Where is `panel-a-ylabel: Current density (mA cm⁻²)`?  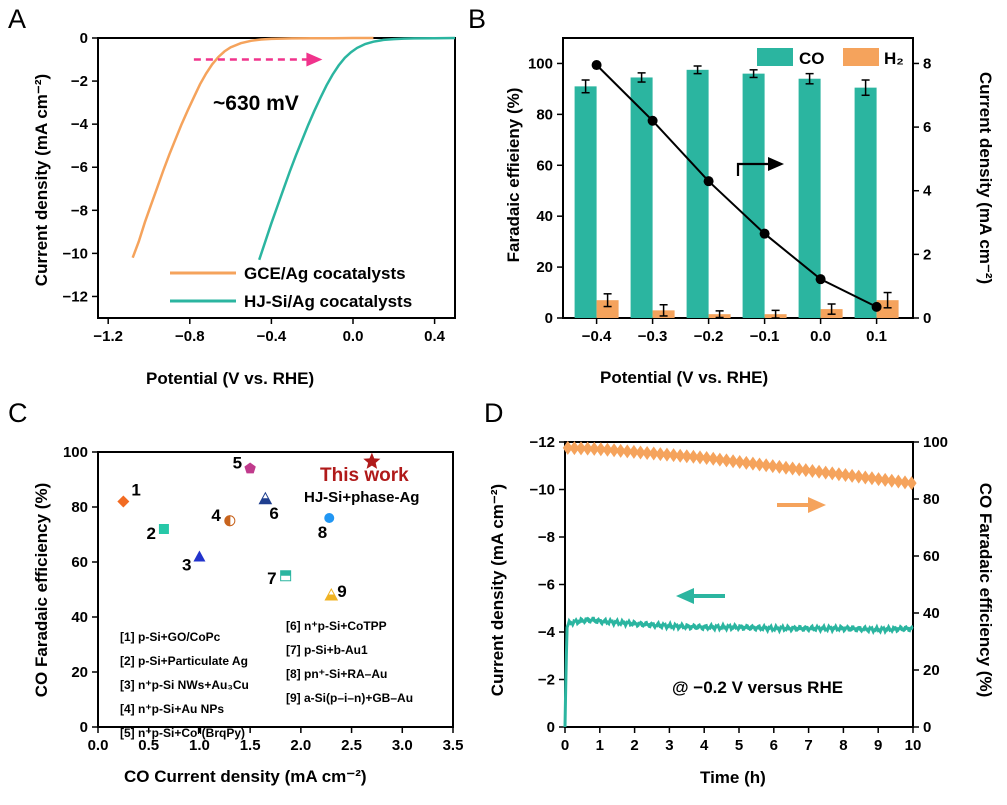 panel-a-ylabel: Current density (mA cm⁻²) is located at coordinates (41, 180).